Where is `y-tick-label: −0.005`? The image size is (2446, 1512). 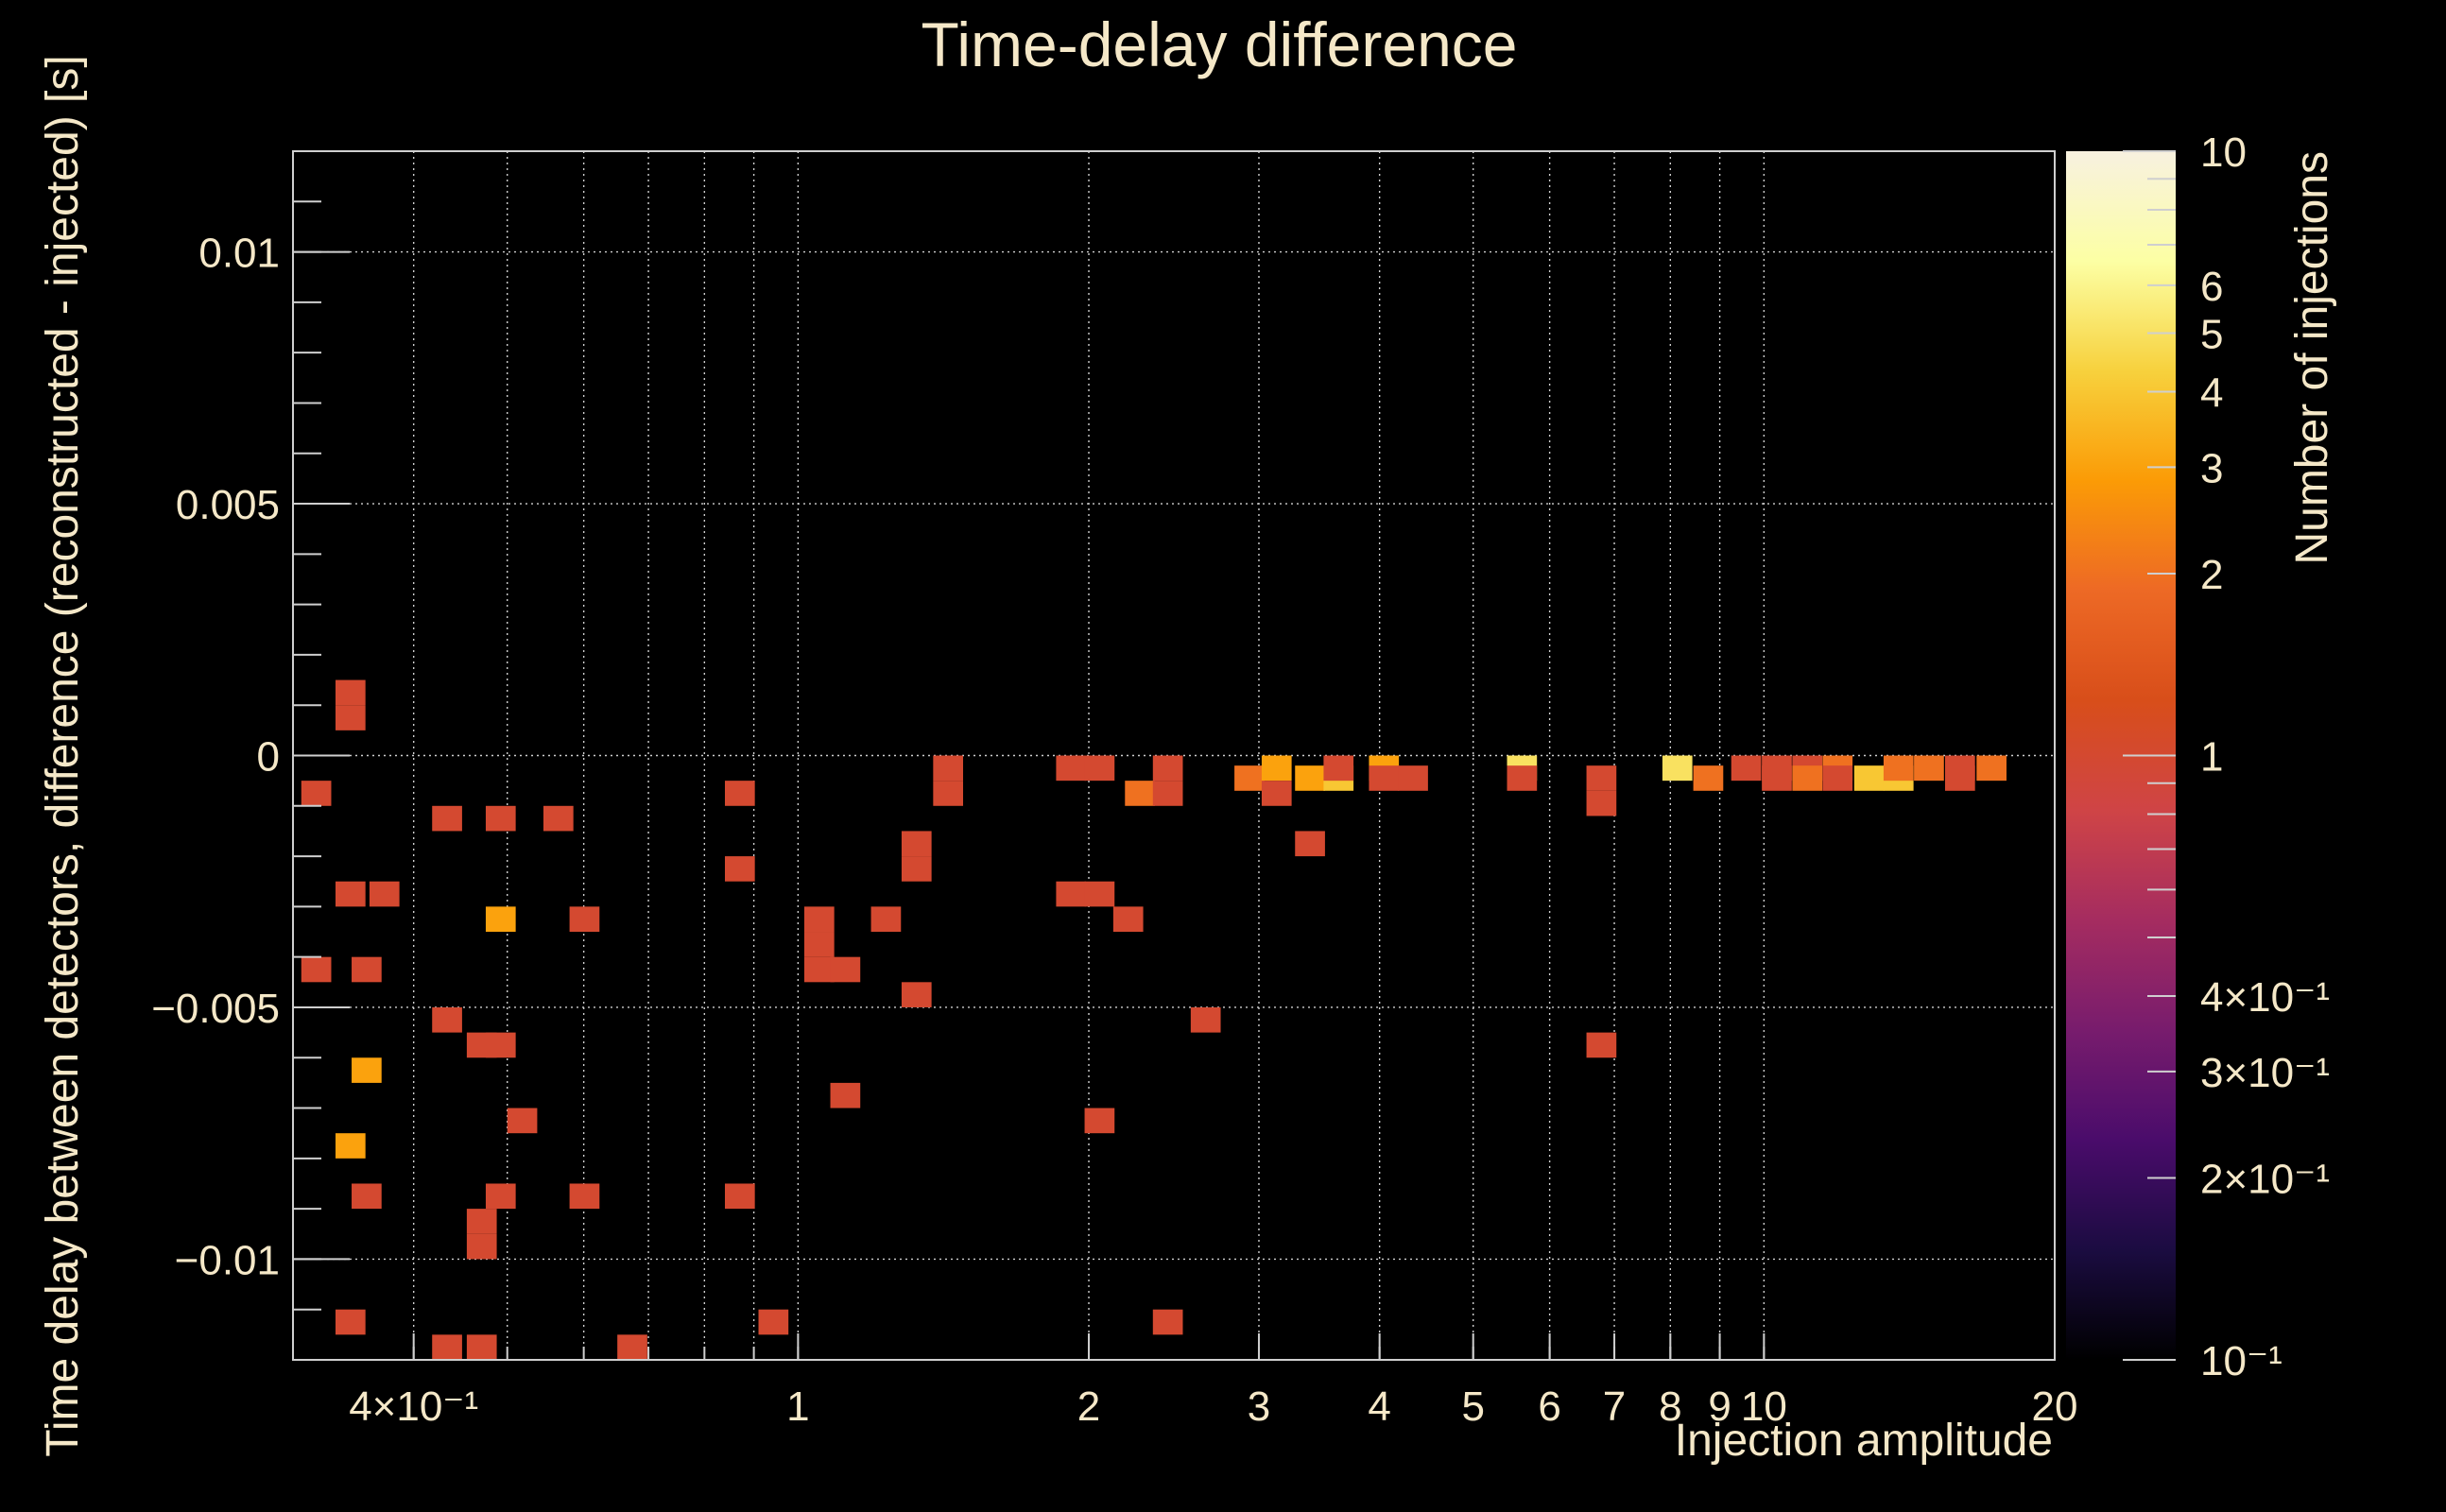 y-tick-label: −0.005 is located at coordinates (215, 1009).